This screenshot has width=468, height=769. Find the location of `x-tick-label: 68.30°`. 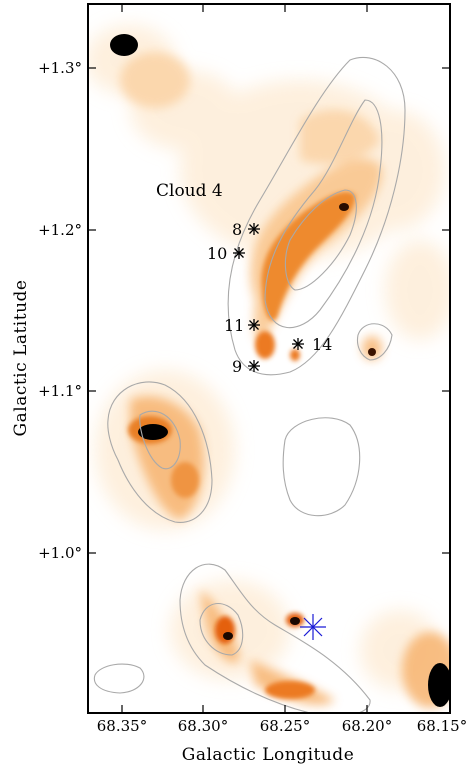

x-tick-label: 68.30° is located at coordinates (203, 726).